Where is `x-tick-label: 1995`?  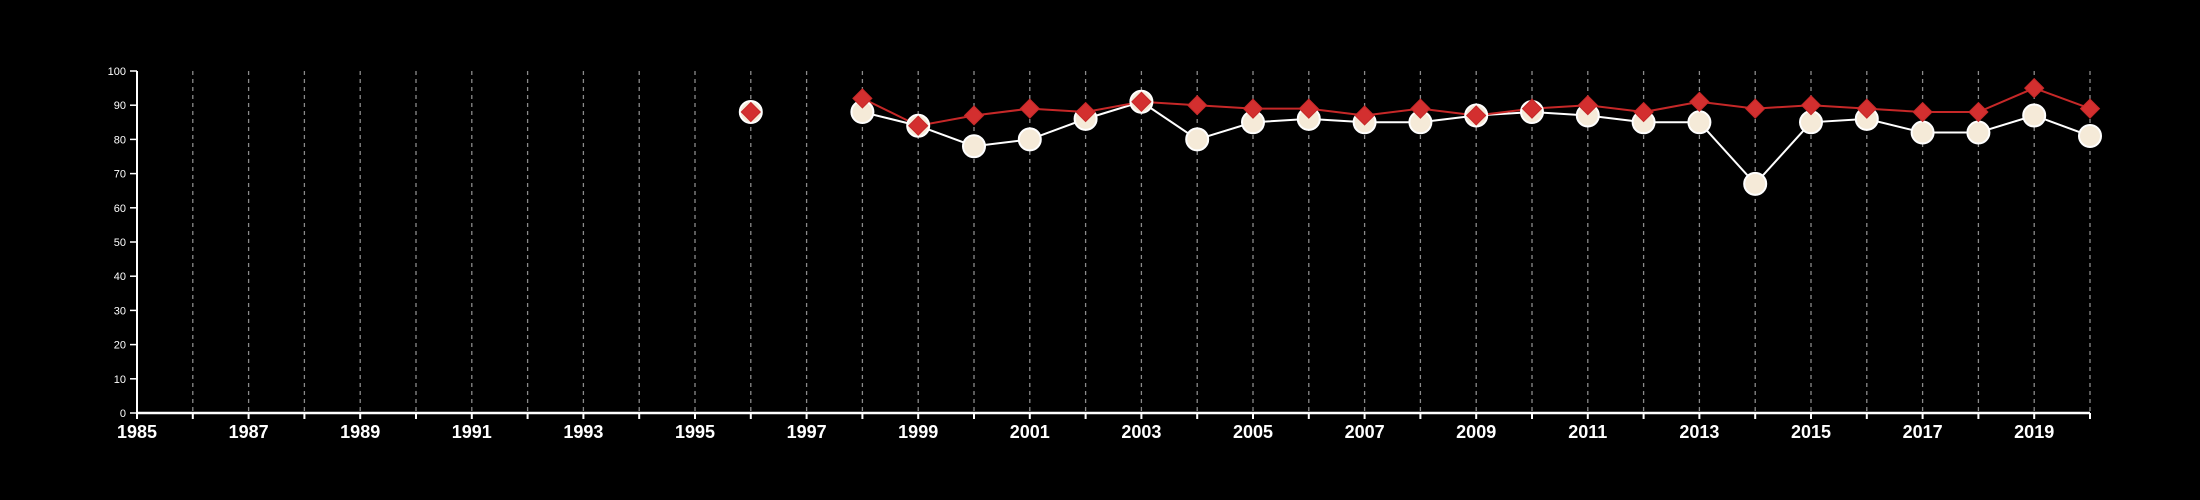
x-tick-label: 1995 is located at coordinates (695, 432).